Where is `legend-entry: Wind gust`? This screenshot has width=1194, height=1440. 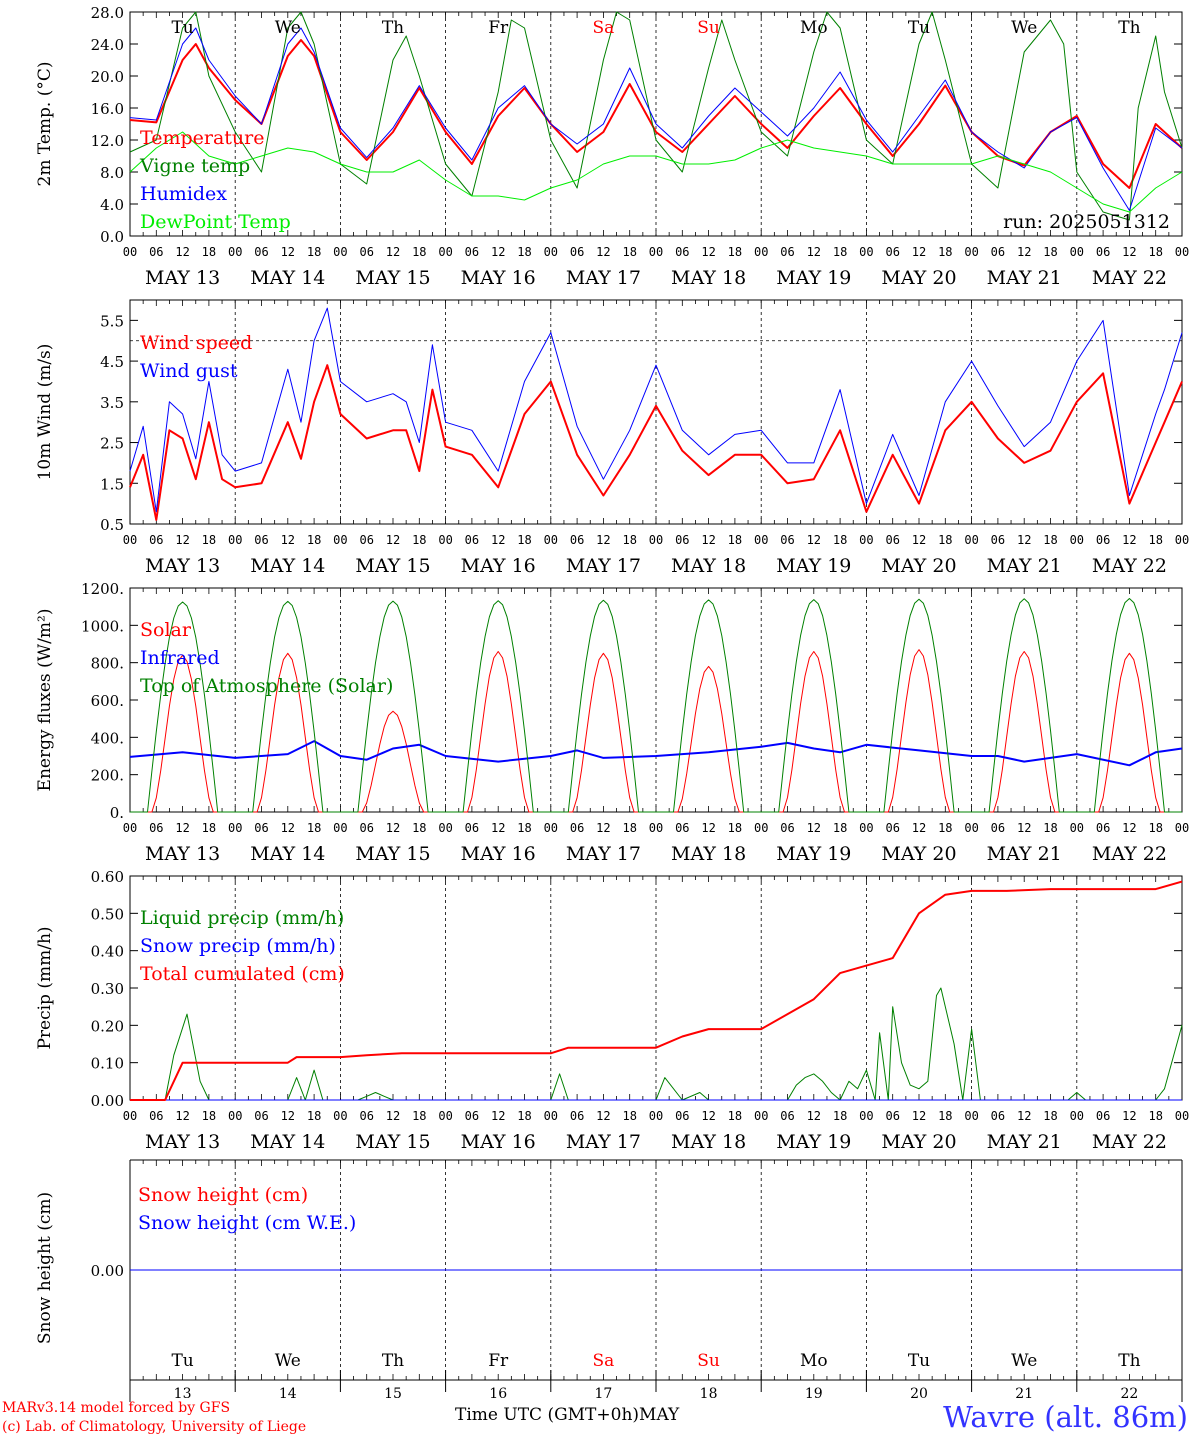
legend-entry: Wind gust is located at coordinates (189, 371).